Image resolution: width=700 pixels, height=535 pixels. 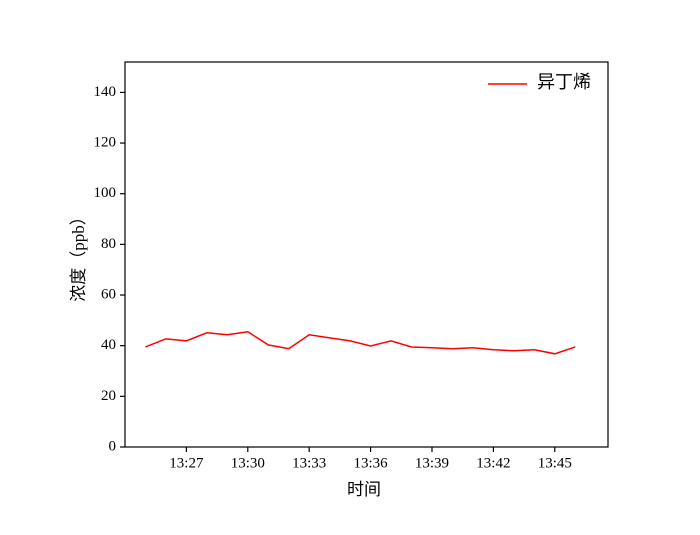 I want to click on y-tick-label: 0, so click(x=113, y=446).